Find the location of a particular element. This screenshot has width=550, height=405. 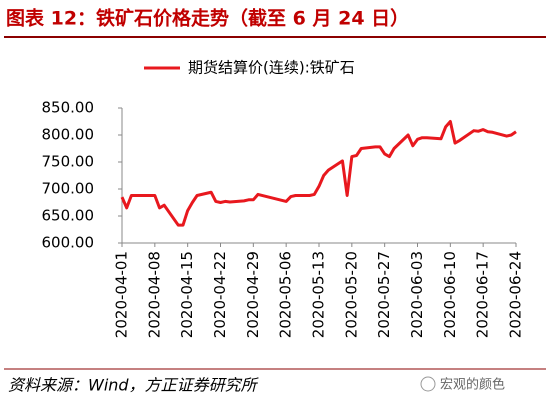

y-tick-label: 800.00 is located at coordinates (68, 135).